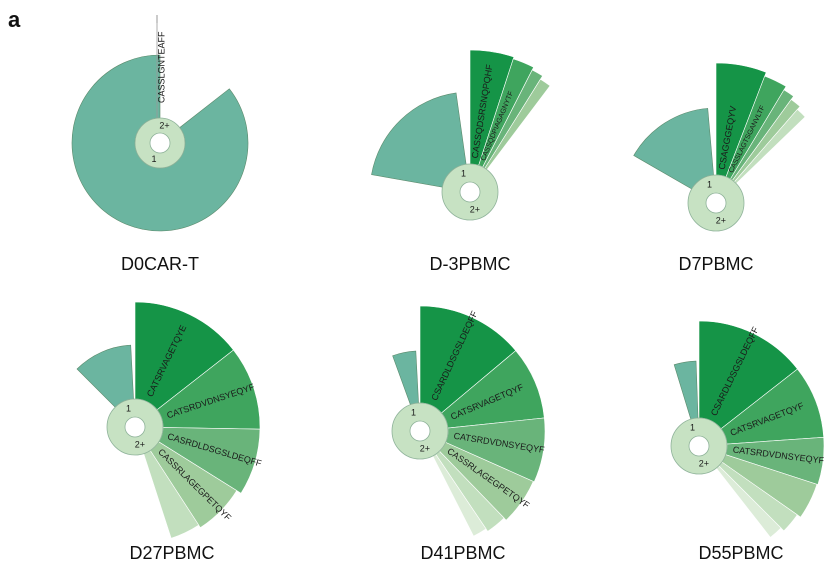 The image size is (833, 576). Describe the element at coordinates (14, 19) in the screenshot. I see `panel-letter: a` at that location.